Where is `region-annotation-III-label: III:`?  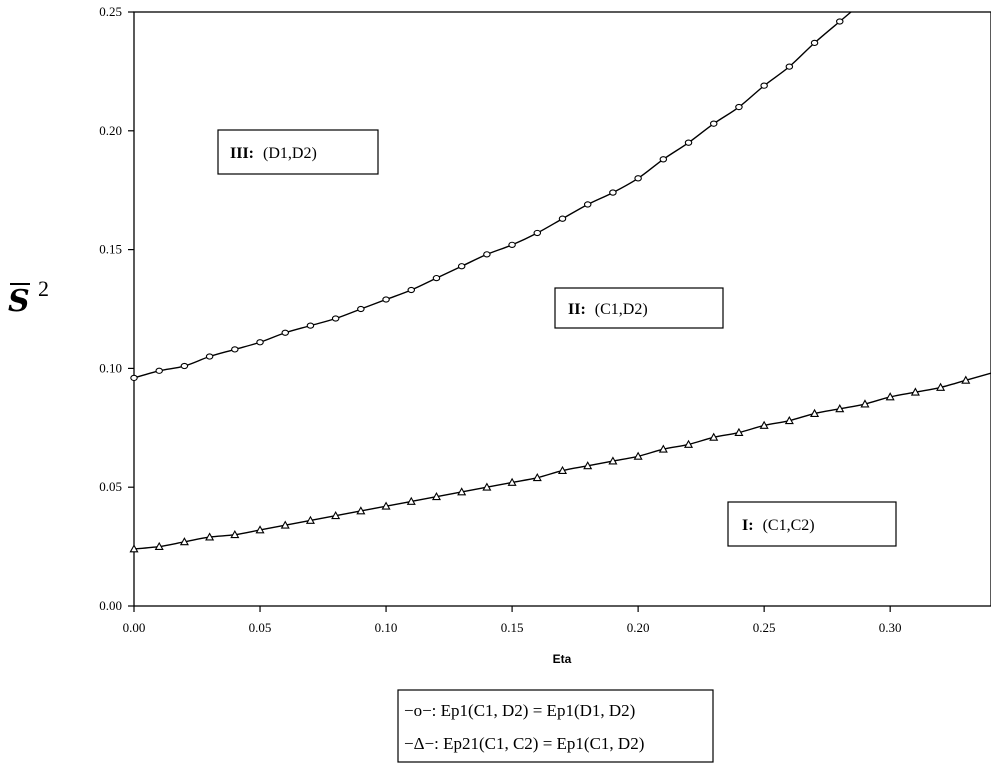
region-annotation-III-label: III: is located at coordinates (242, 153).